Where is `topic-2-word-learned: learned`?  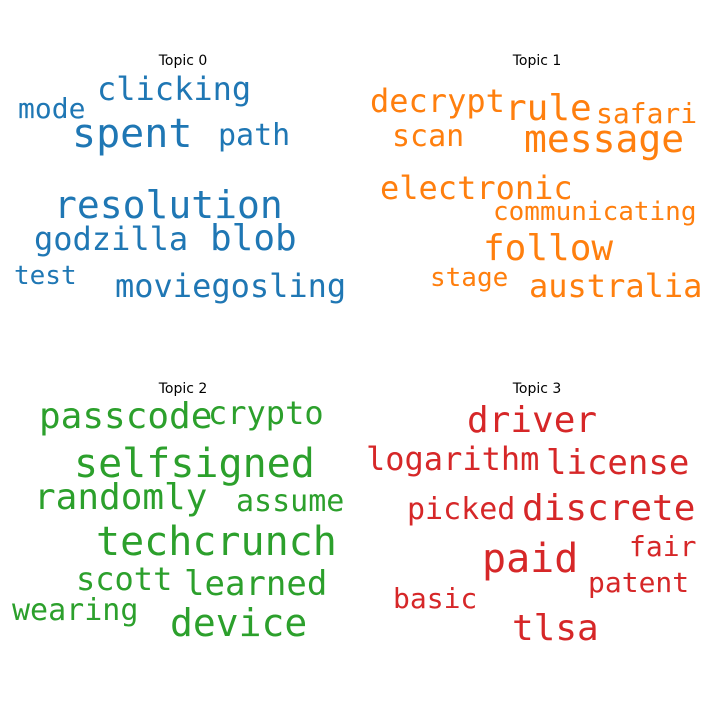
topic-2-word-learned: learned is located at coordinates (255, 584).